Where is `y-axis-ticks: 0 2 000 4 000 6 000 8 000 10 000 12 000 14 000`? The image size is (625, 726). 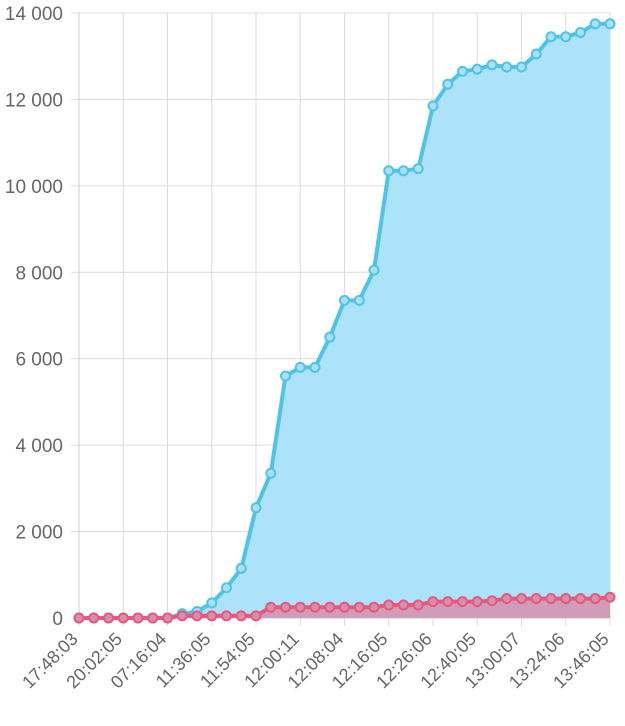 y-axis-ticks: 0 2 000 4 000 6 000 8 000 10 000 12 000 14 000 is located at coordinates (34, 317).